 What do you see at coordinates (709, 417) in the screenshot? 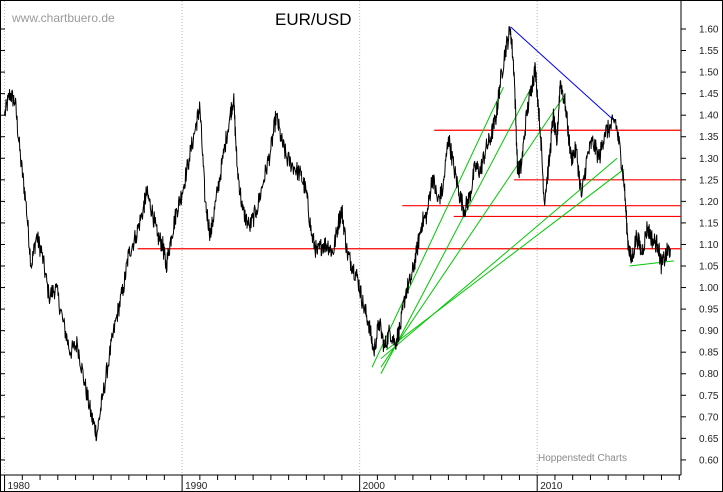
I see `y-tick-label: 0.70` at bounding box center [709, 417].